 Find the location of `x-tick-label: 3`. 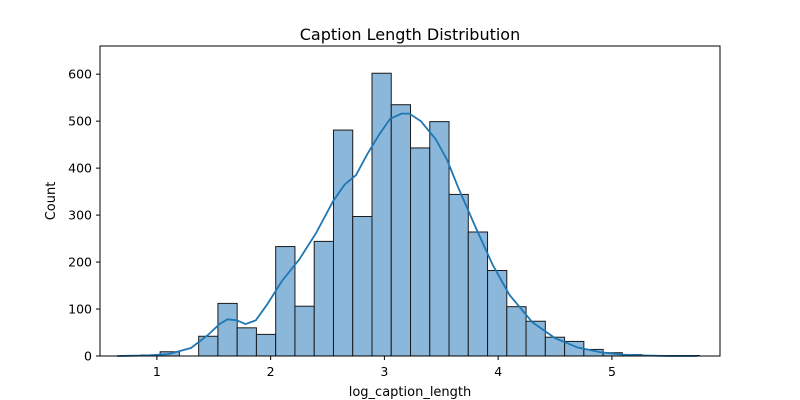

x-tick-label: 3 is located at coordinates (384, 371).